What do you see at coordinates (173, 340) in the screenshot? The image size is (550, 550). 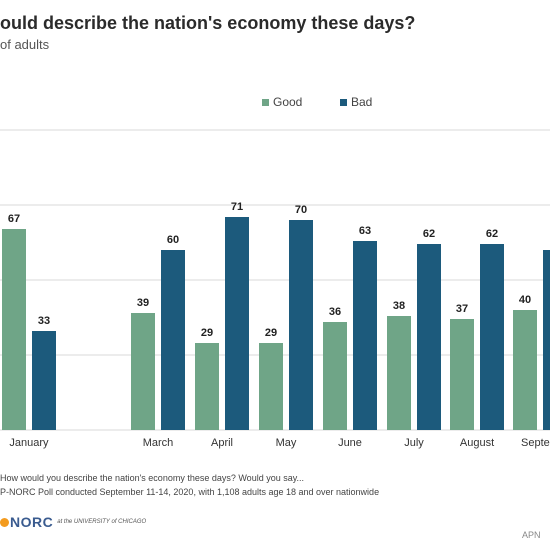 I see `bar-bad-march` at bounding box center [173, 340].